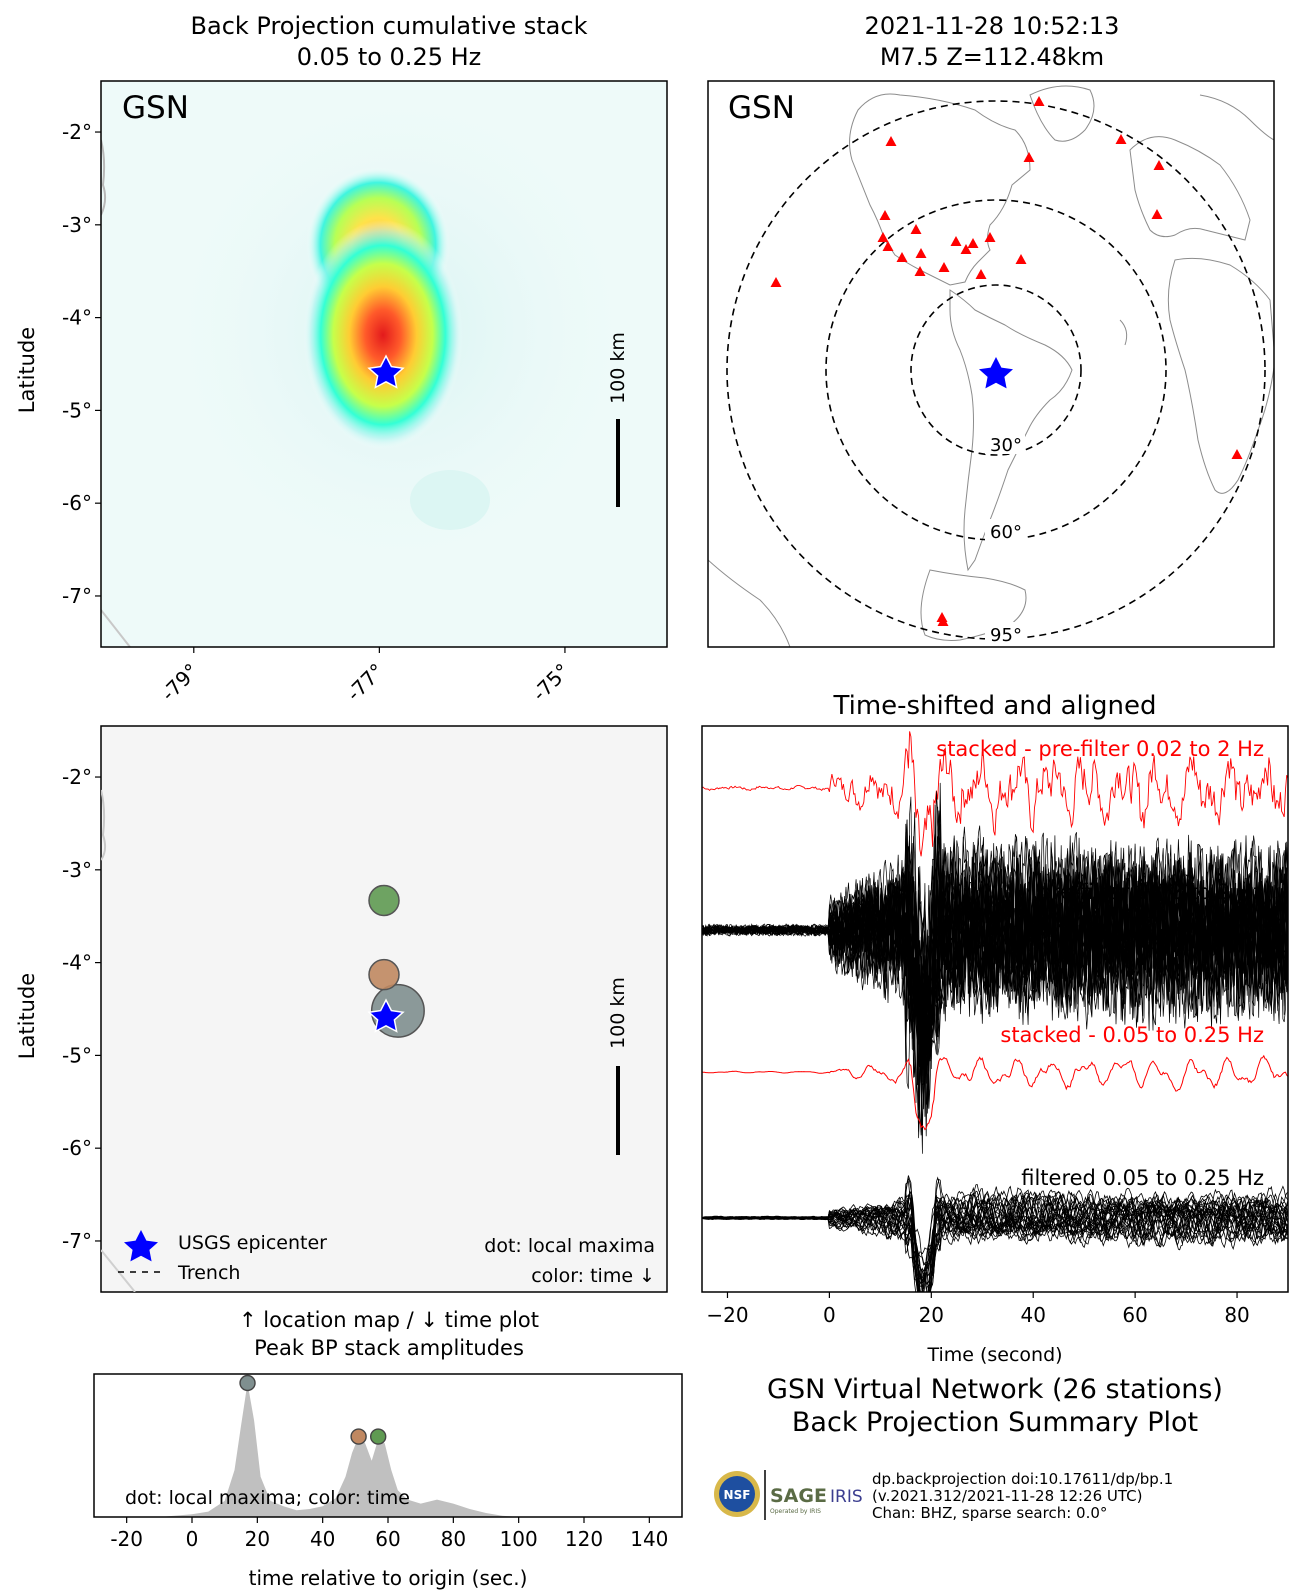 This screenshot has width=1303, height=1593. Describe the element at coordinates (519, 1539) in the screenshot. I see `x-tick-label: 100` at that location.